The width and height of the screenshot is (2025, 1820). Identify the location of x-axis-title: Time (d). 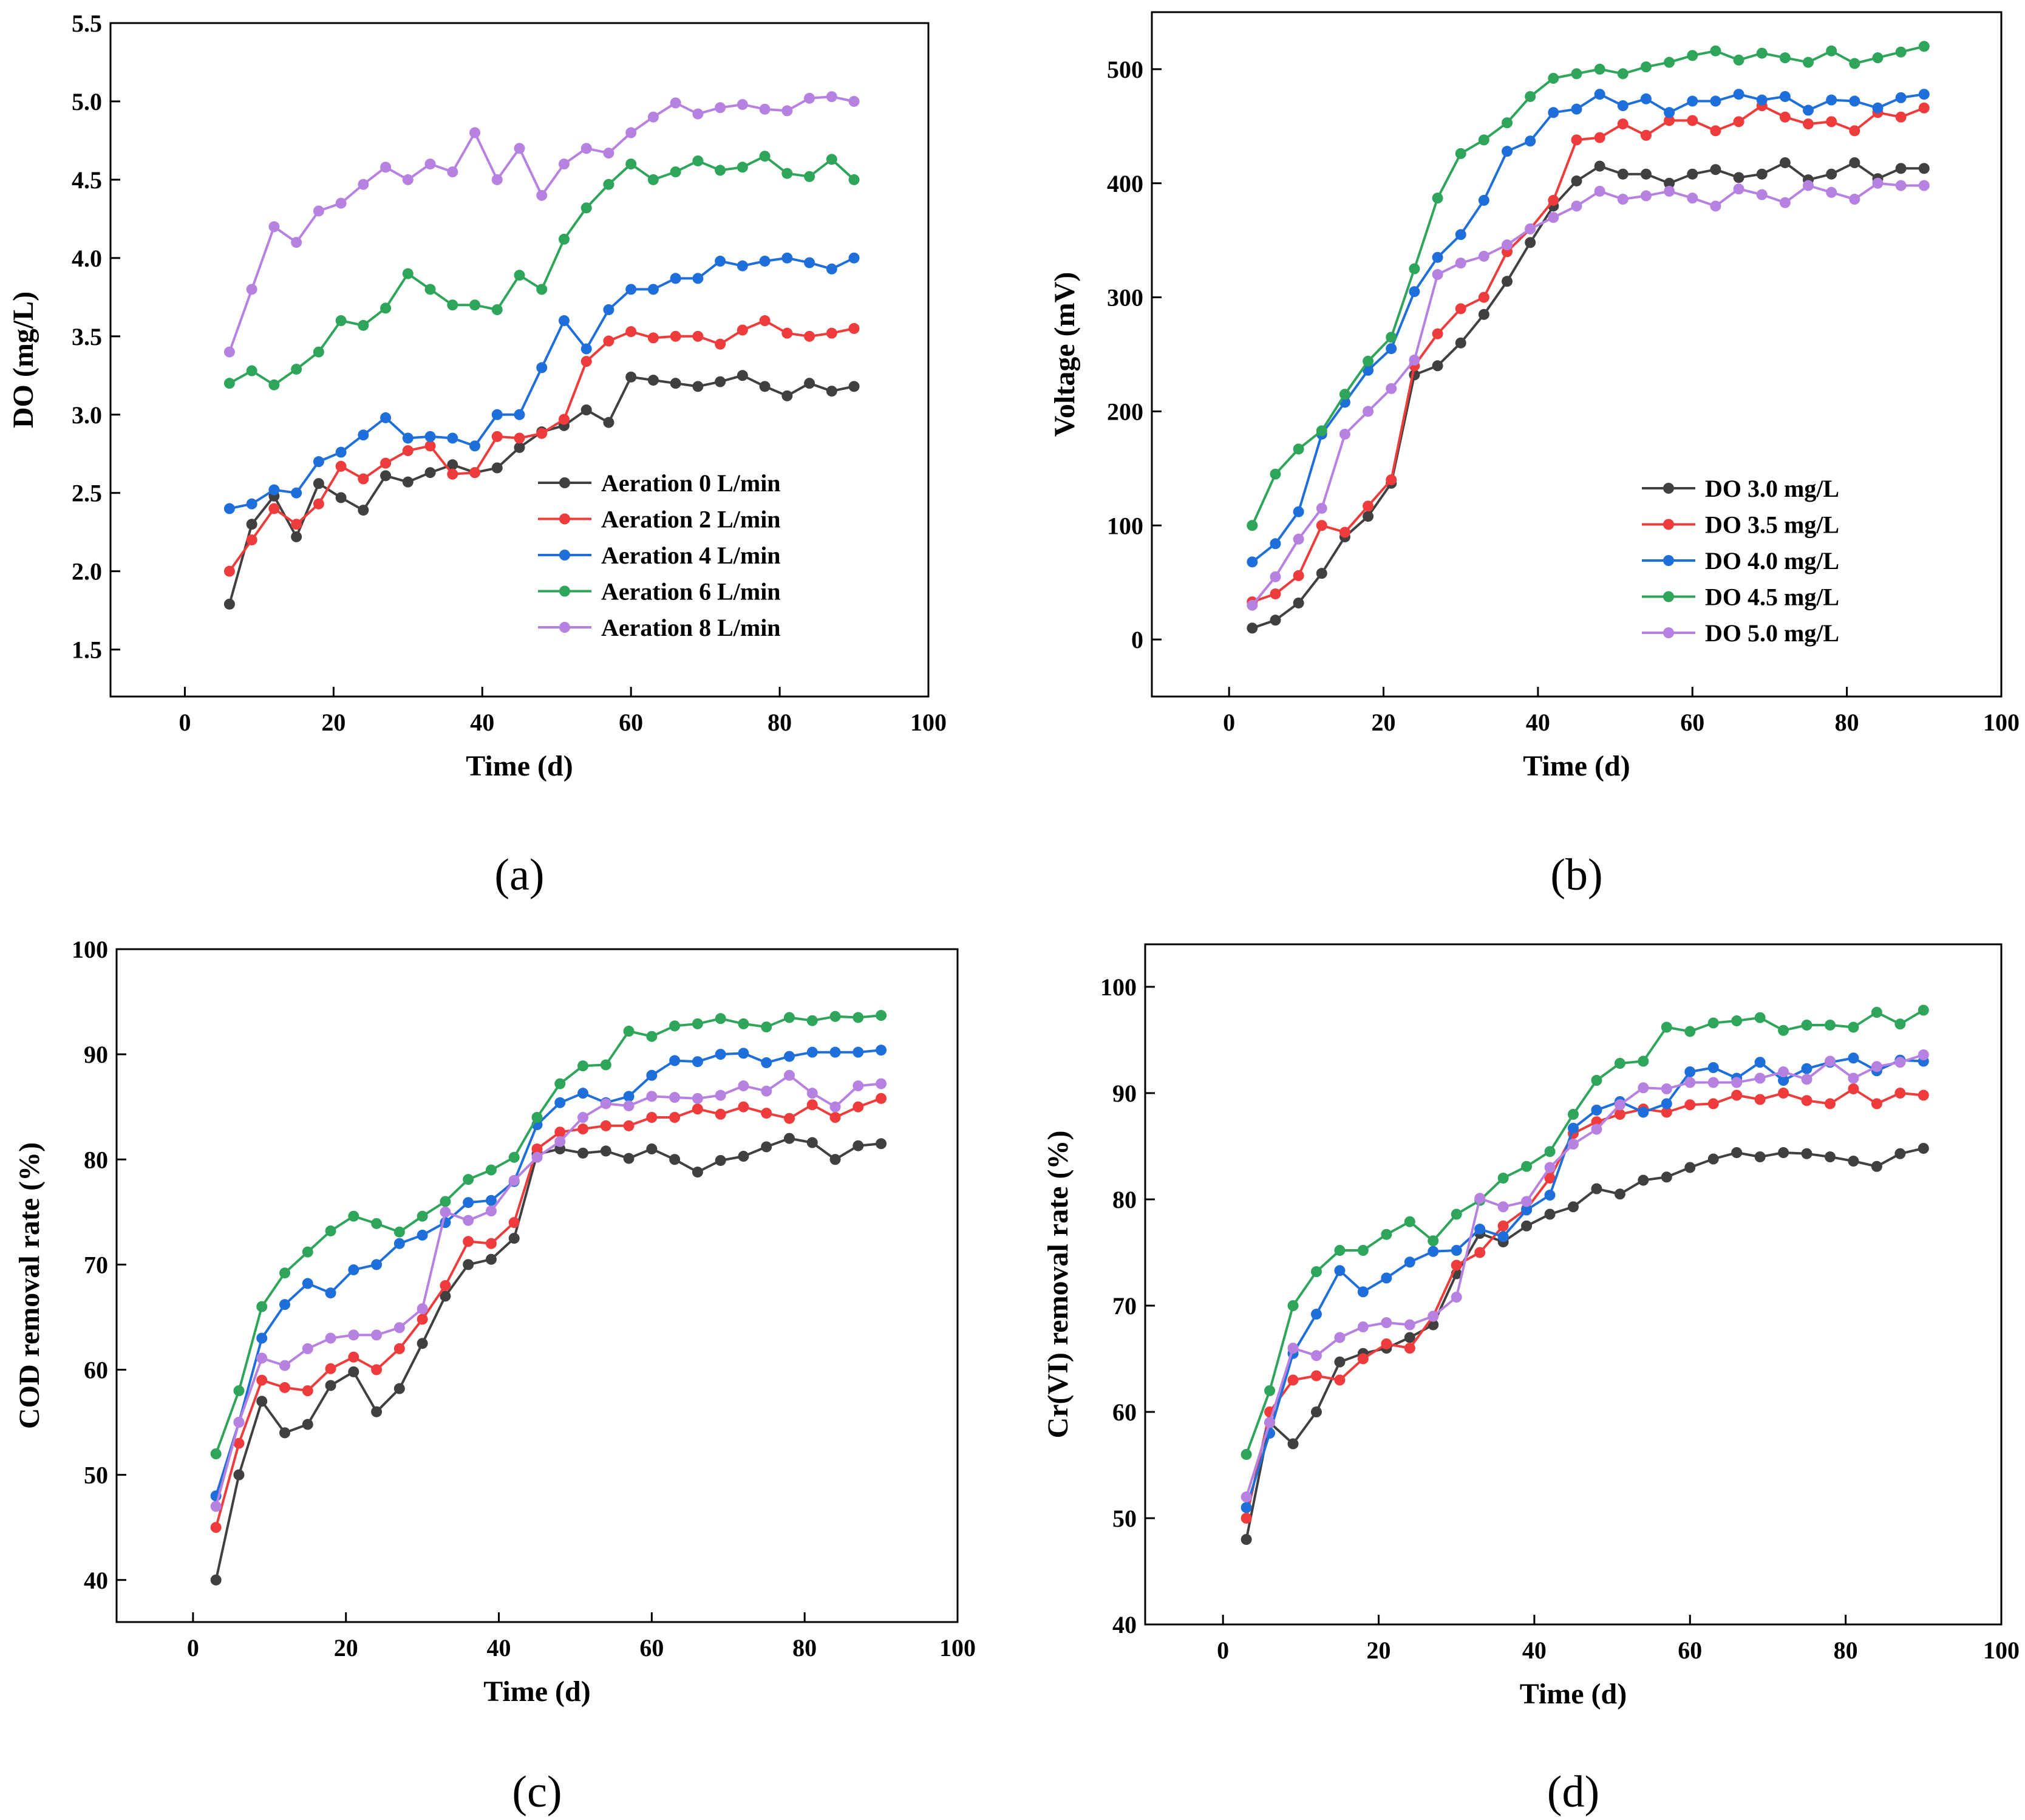
(1576, 766).